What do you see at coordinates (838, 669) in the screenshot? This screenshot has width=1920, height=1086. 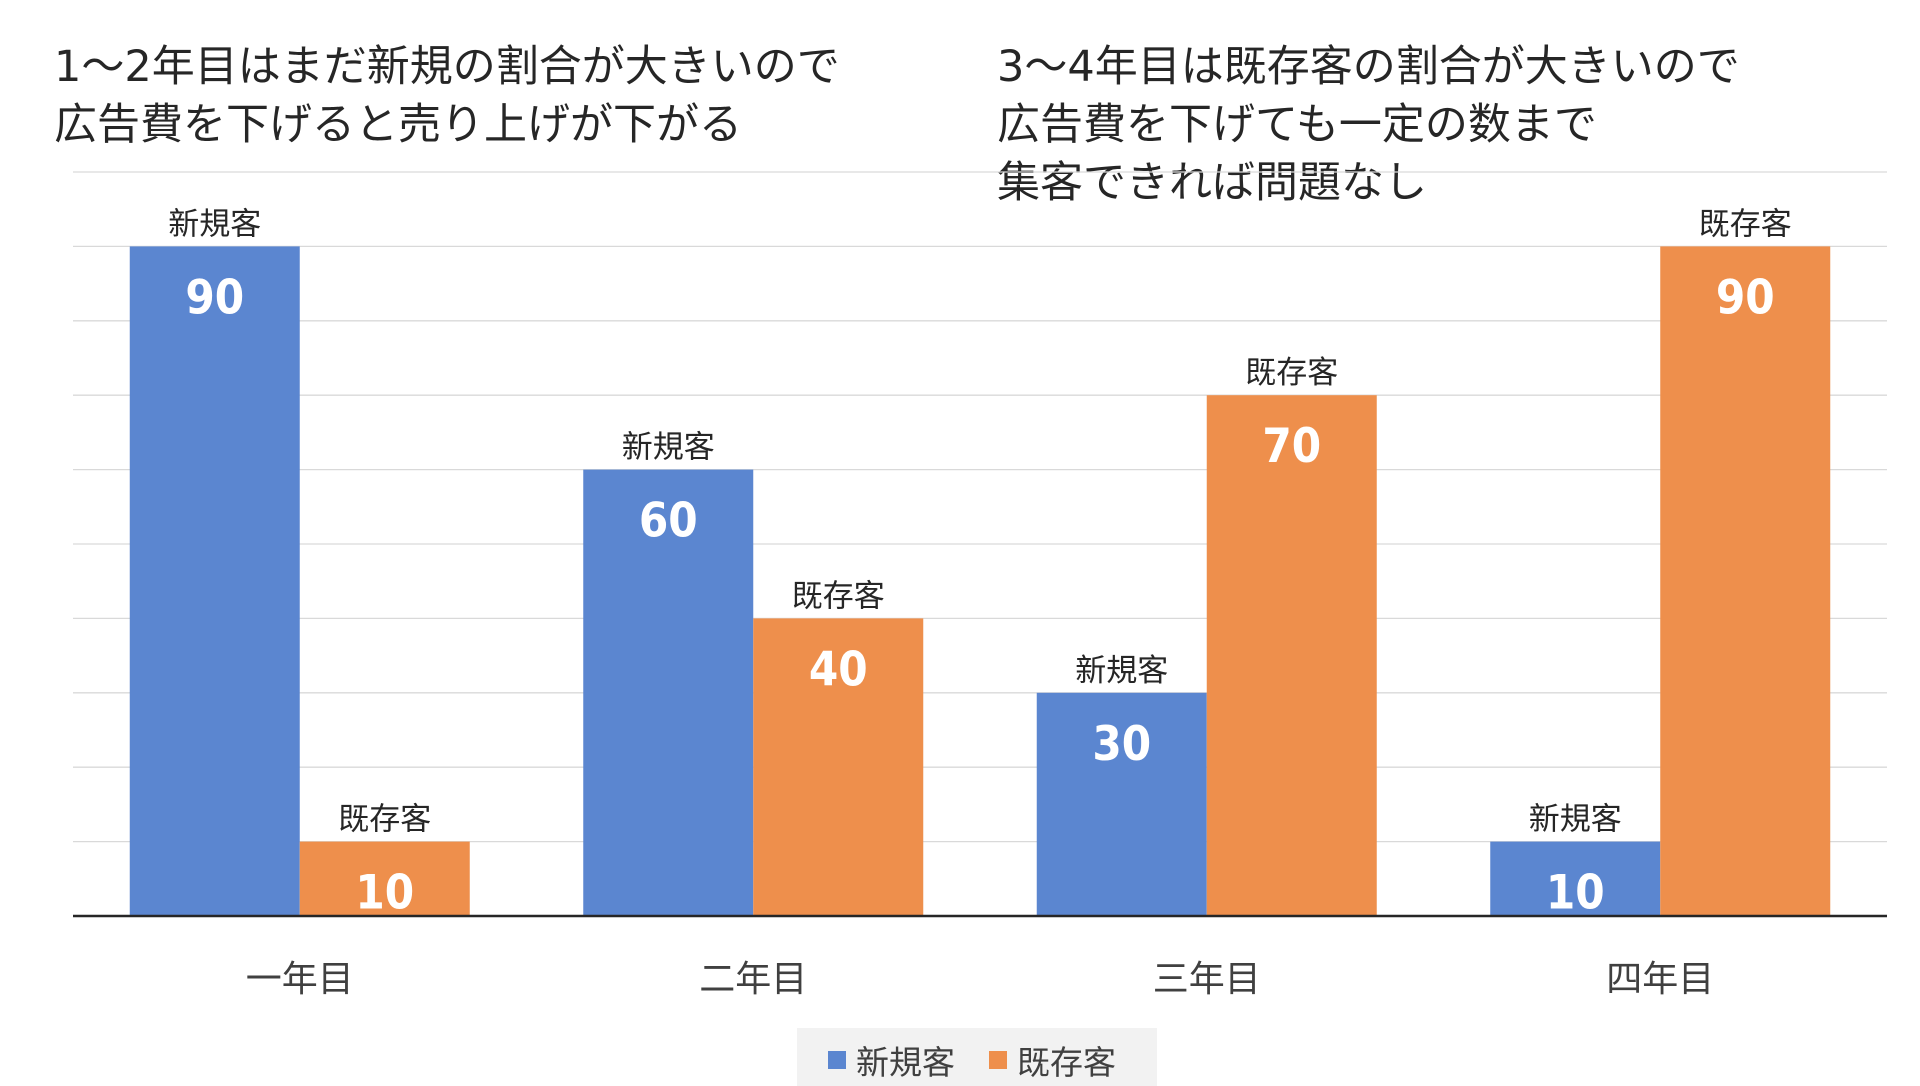 I see `bar-value-label: 40` at bounding box center [838, 669].